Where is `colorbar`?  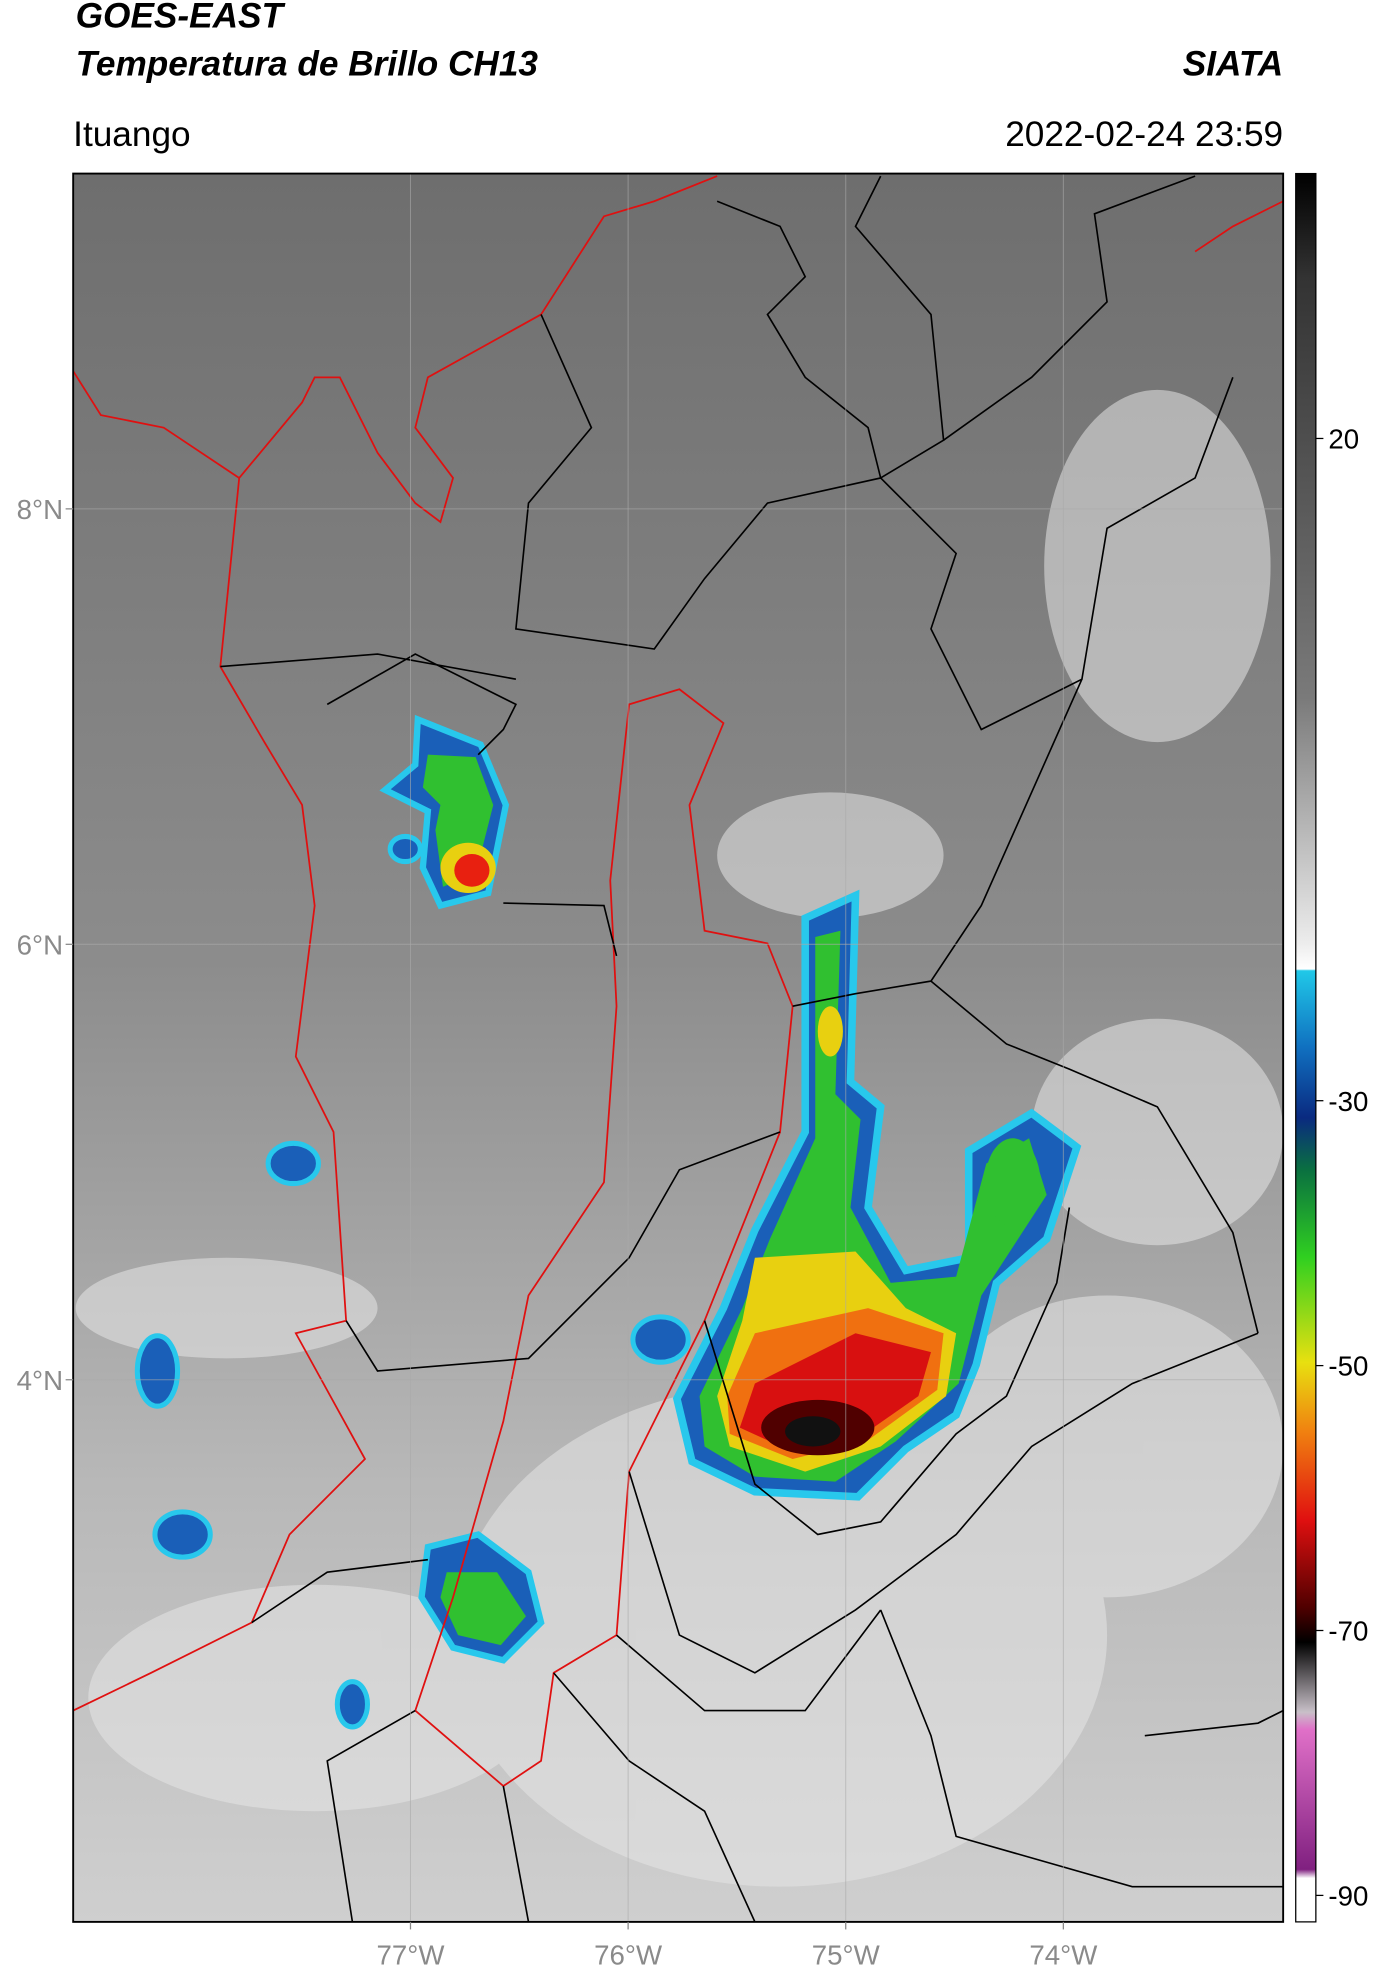
colorbar is located at coordinates (1306, 1047).